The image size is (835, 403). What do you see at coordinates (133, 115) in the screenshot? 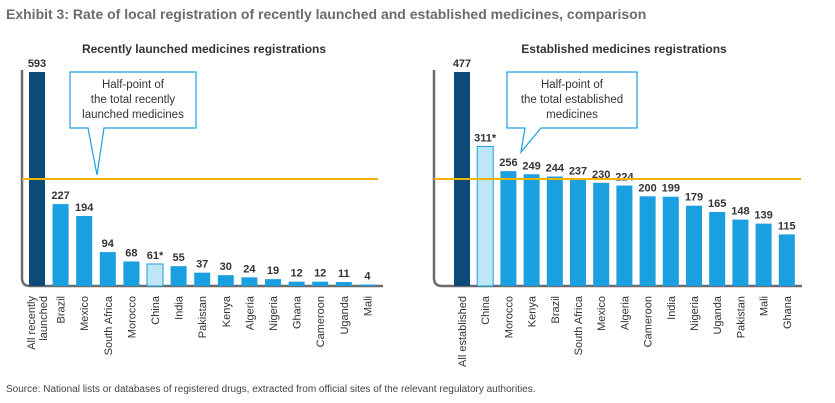
I see `callout-text: launched medicines` at bounding box center [133, 115].